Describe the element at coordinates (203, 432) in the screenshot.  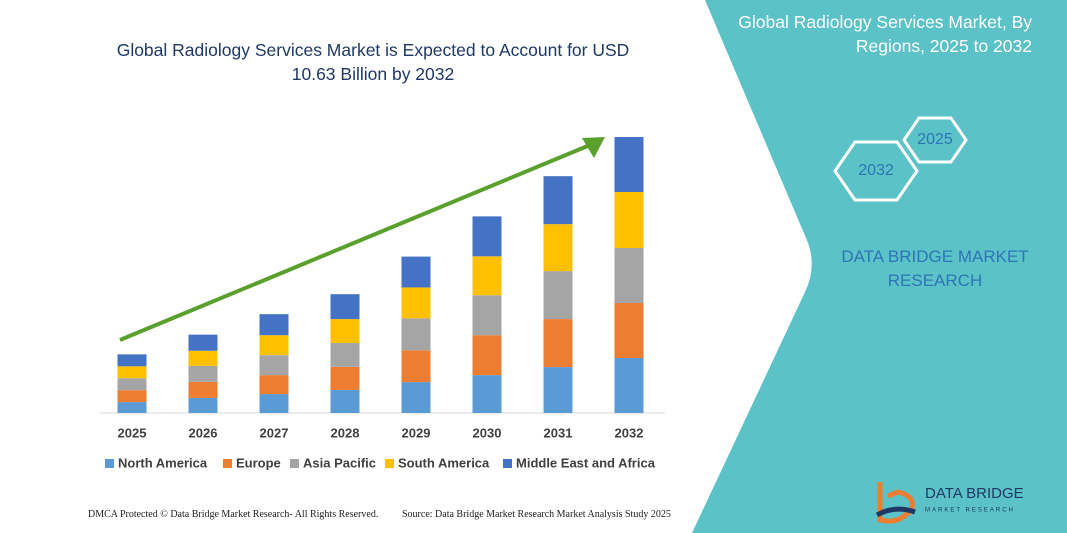
I see `x-tick-label: 2026` at that location.